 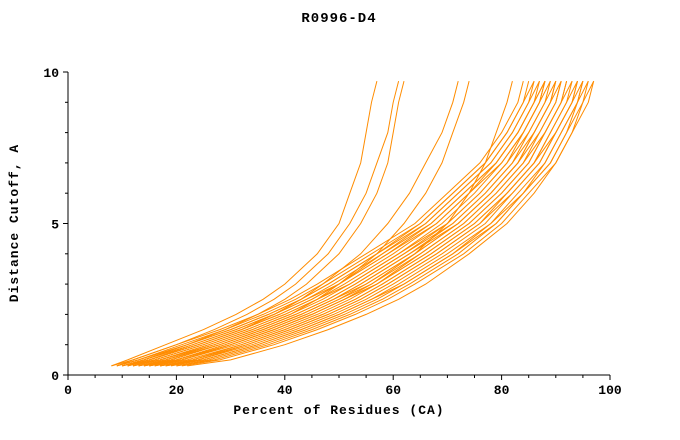 I want to click on y-tick-label: 0, so click(x=55, y=376).